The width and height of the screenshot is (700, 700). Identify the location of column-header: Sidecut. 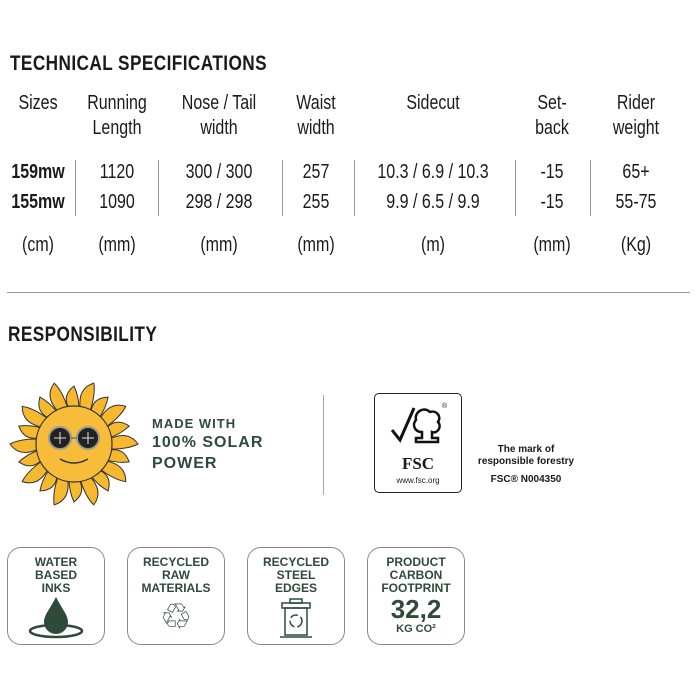
(433, 103).